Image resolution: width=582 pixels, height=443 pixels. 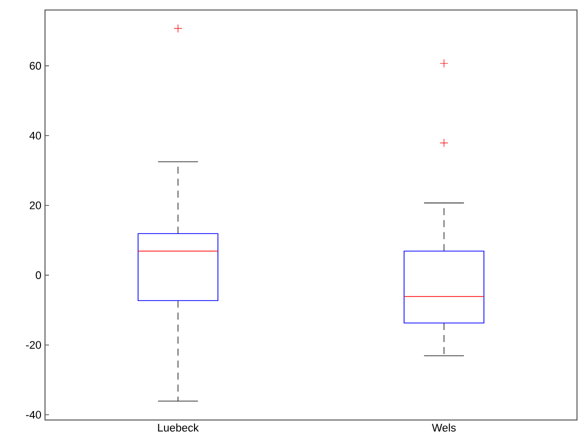 What do you see at coordinates (35, 136) in the screenshot?
I see `y-tick-label: 40` at bounding box center [35, 136].